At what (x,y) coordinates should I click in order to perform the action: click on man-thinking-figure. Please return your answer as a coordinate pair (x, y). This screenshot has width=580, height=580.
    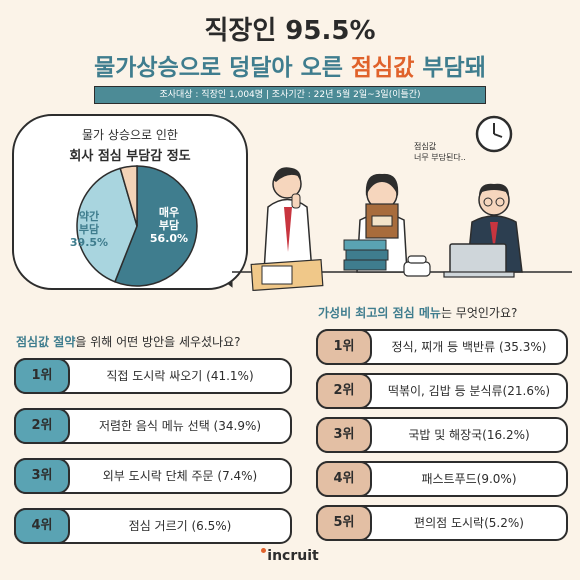
    Looking at the image, I should click on (288, 220).